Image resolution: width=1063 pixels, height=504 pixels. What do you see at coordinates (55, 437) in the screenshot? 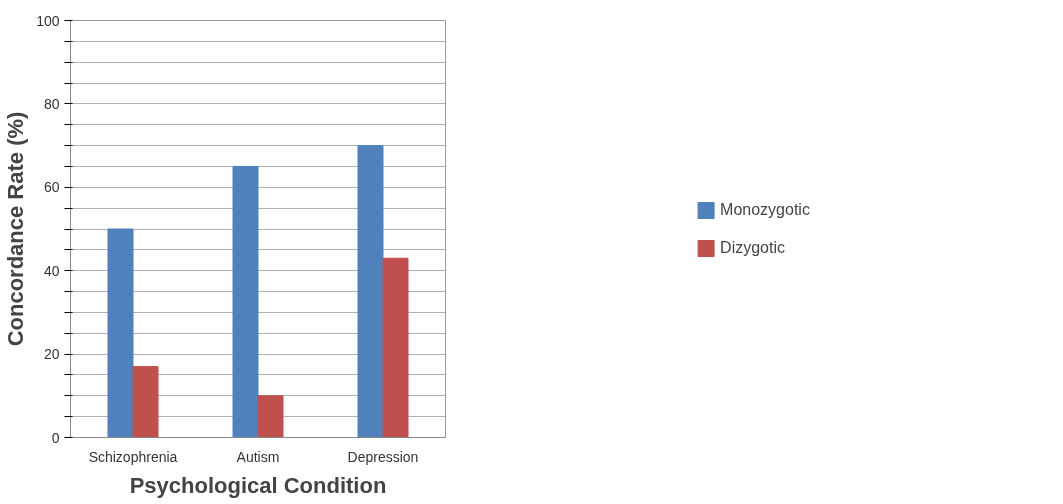
I see `y-tick-label: 0` at bounding box center [55, 437].